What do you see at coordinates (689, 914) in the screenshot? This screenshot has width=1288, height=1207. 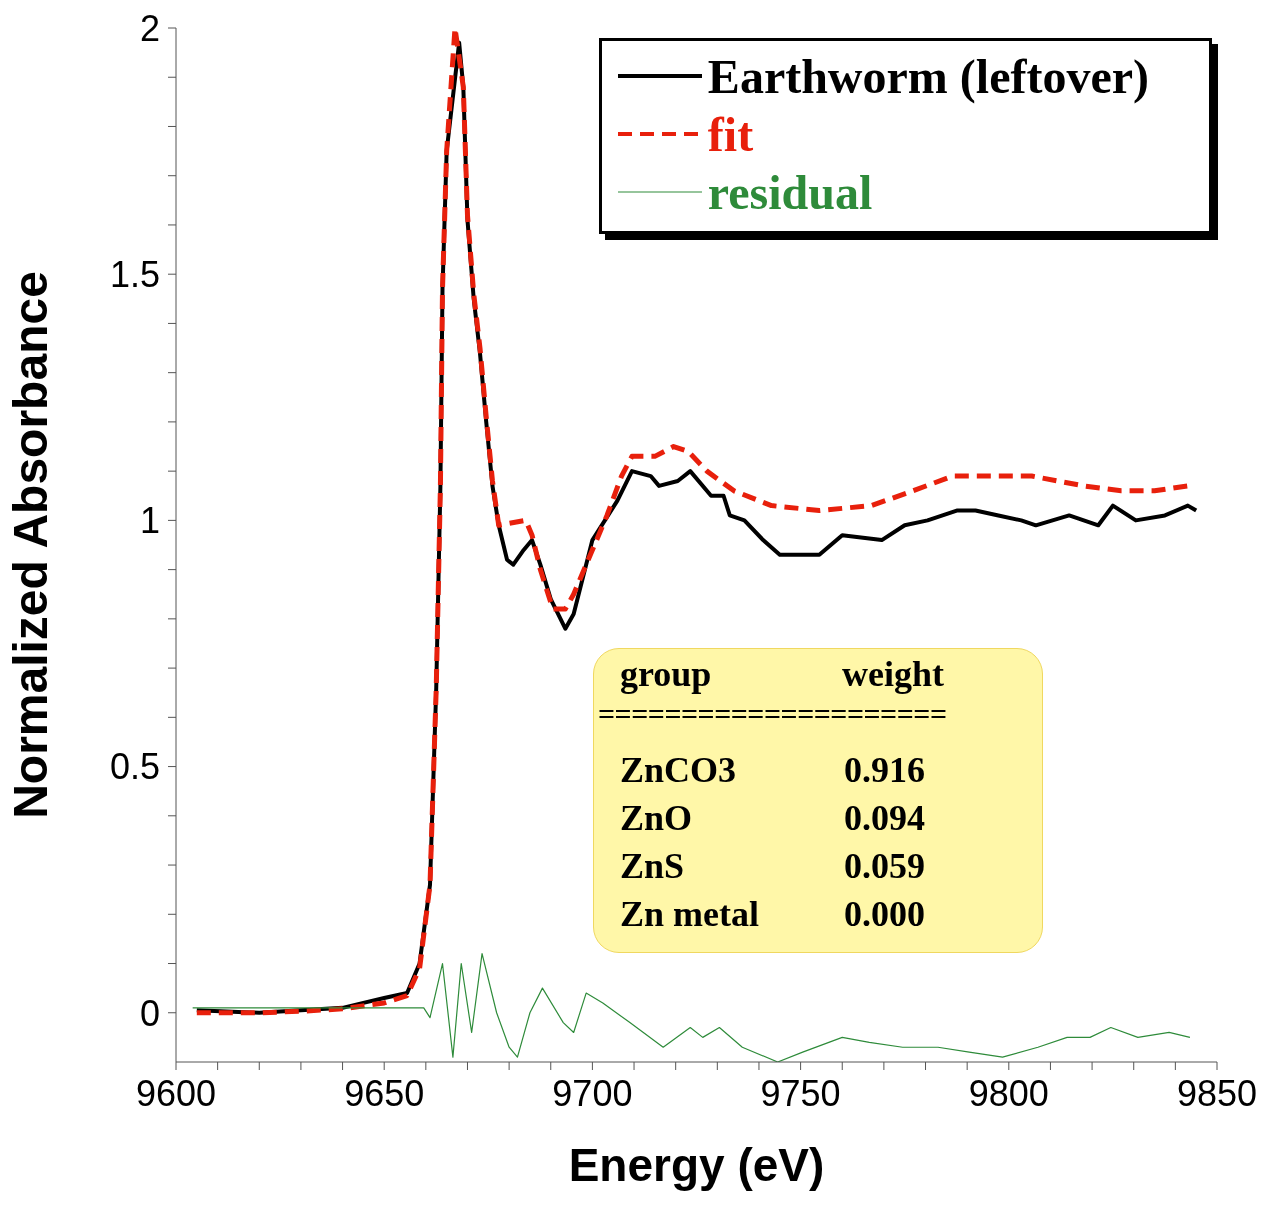 I see `annotation: Zn metal` at bounding box center [689, 914].